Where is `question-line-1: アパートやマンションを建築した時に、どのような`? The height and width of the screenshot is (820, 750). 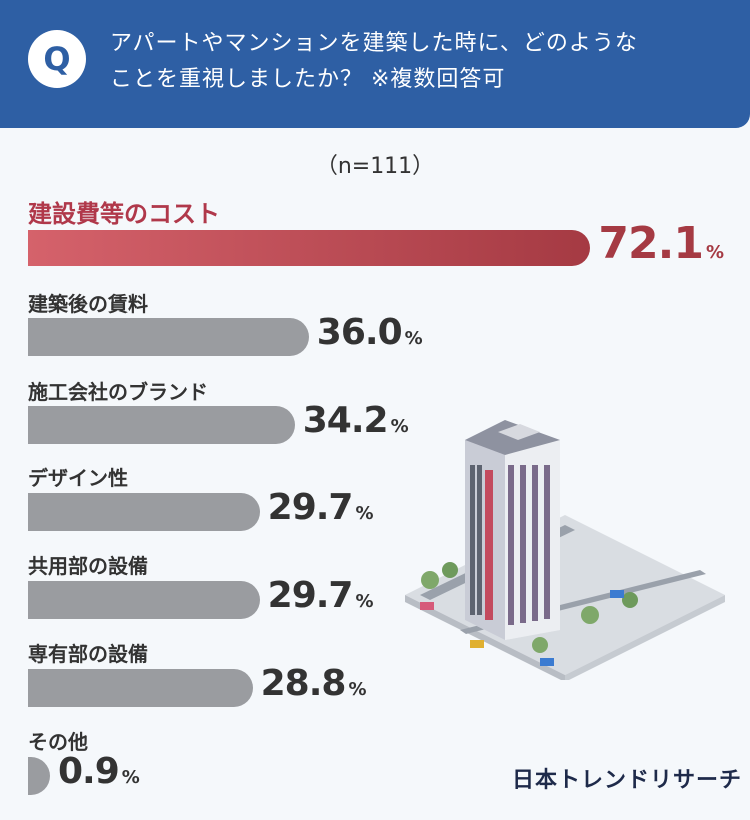 question-line-1: アパートやマンションを建築した時に、どのような is located at coordinates (374, 43).